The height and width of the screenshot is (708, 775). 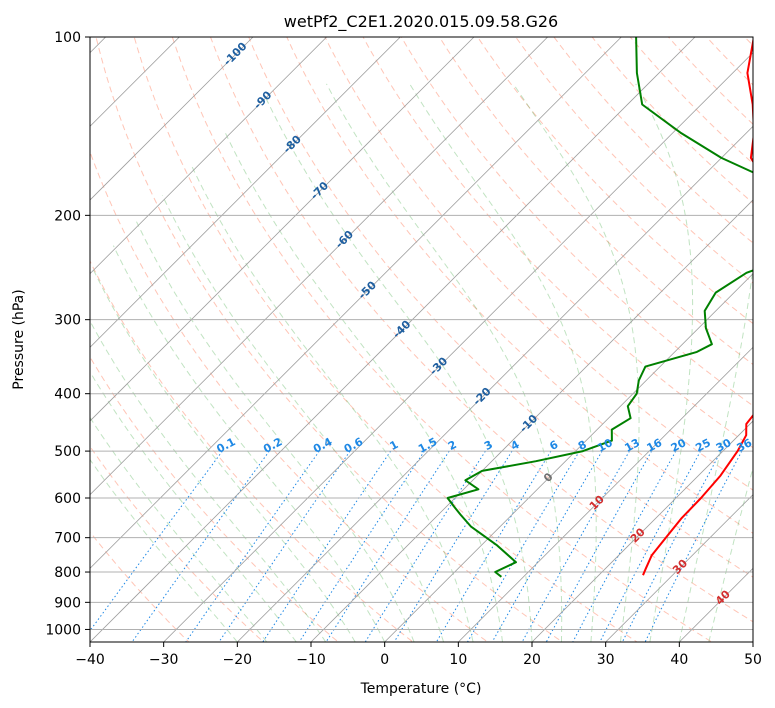 What do you see at coordinates (67, 603) in the screenshot?
I see `y-tick-label: 900` at bounding box center [67, 603].